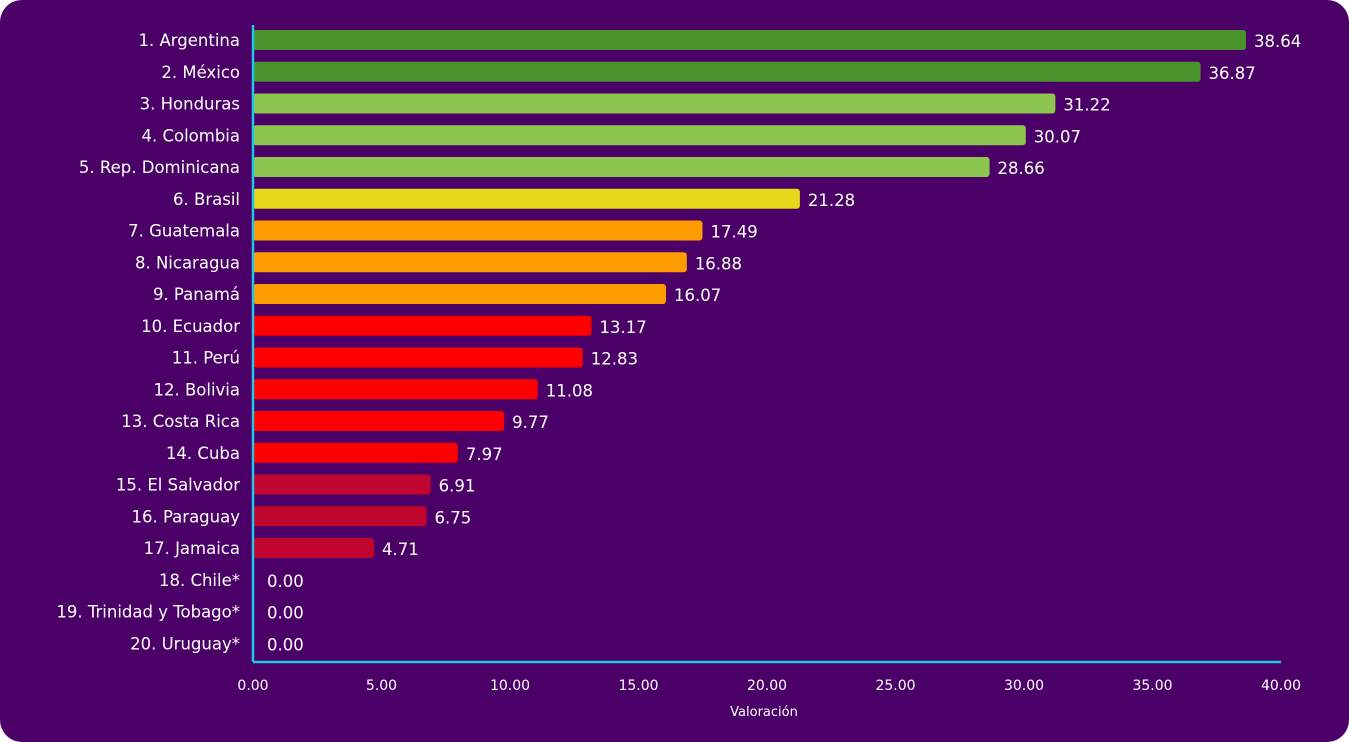 The image size is (1349, 742). Describe the element at coordinates (203, 453) in the screenshot. I see `category-label: 14. Cuba` at that location.